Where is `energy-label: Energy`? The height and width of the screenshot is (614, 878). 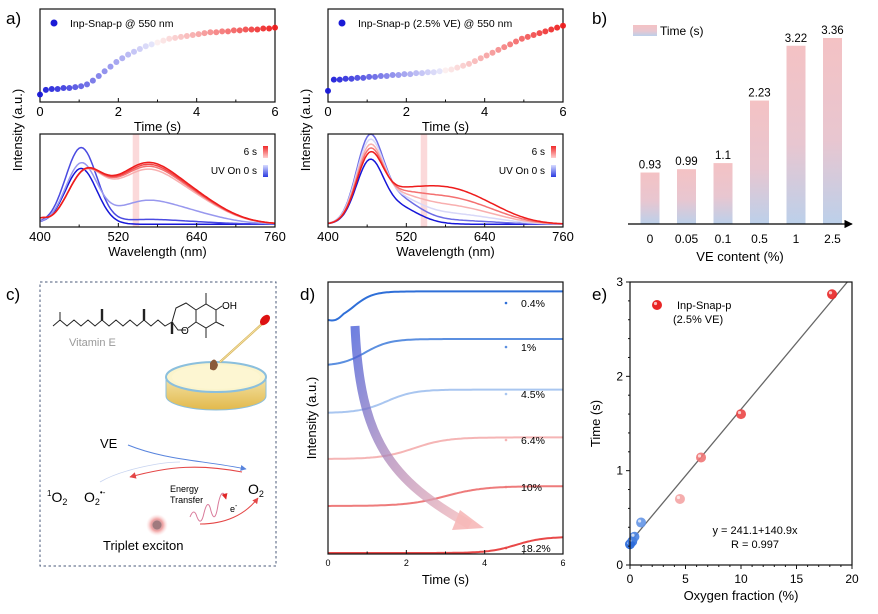
energy-label: Energy is located at coordinates (184, 489).